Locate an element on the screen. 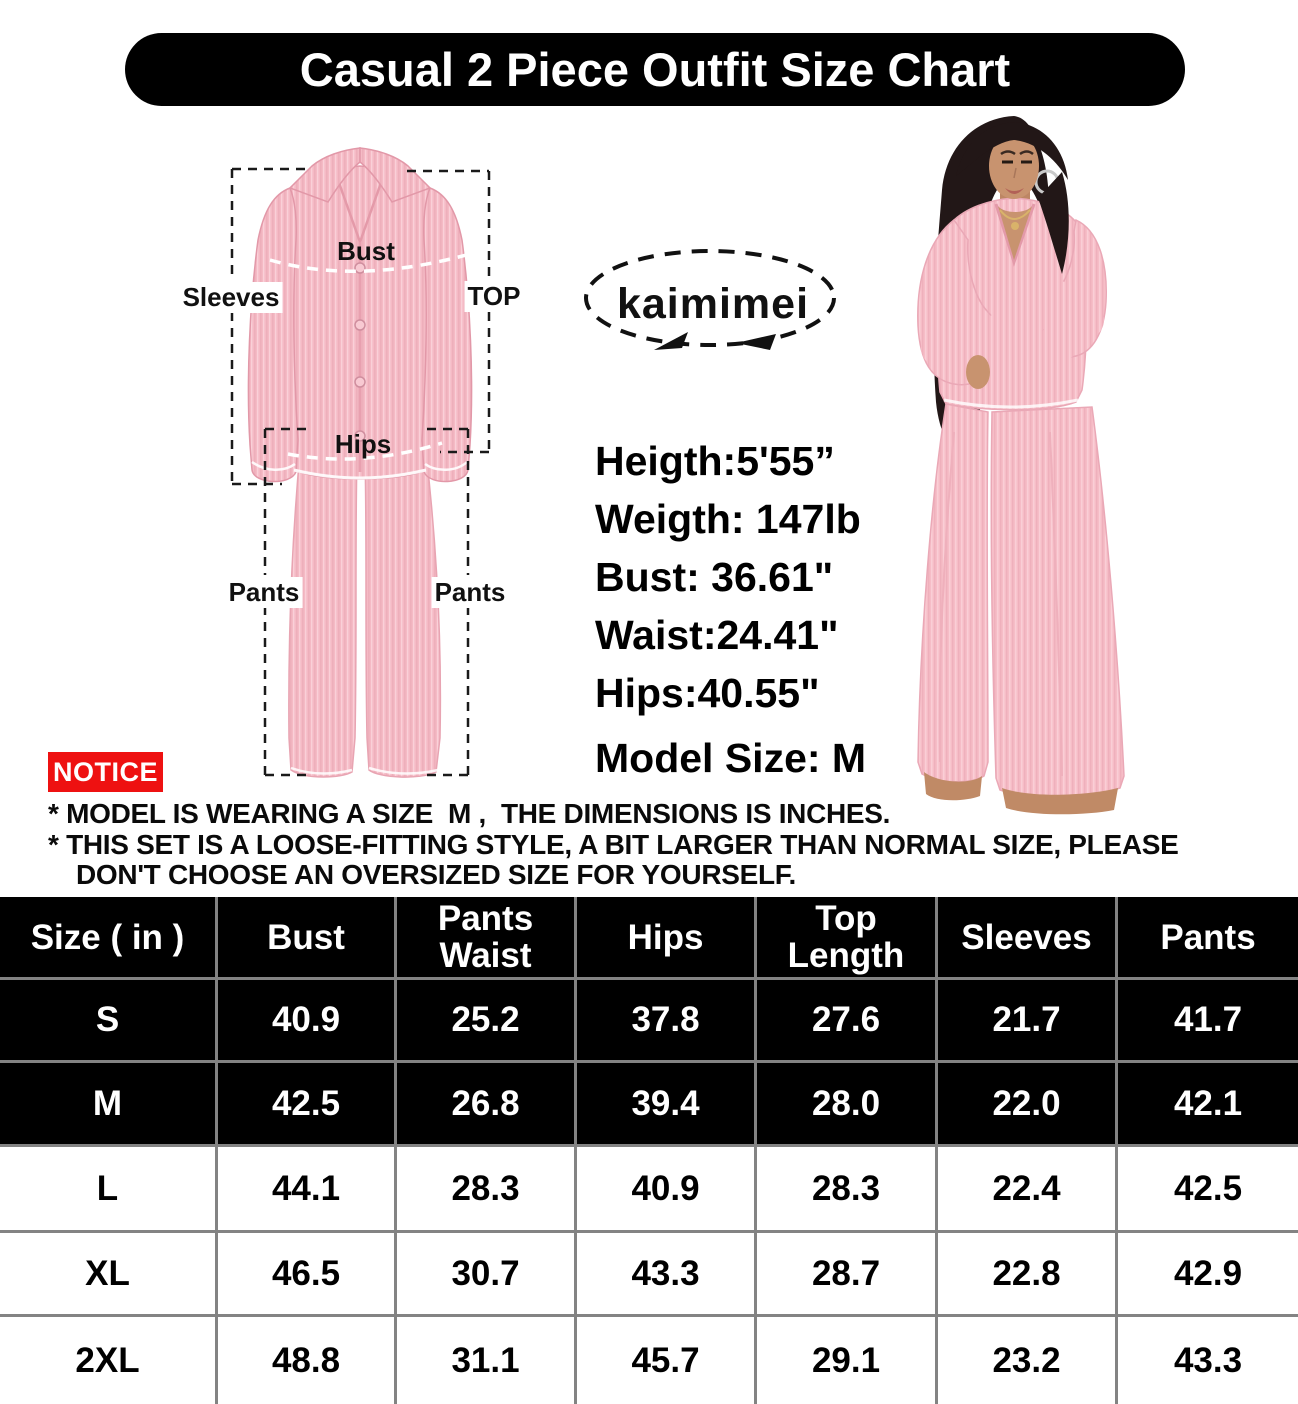 This screenshot has width=1298, height=1404. top-label: TOP is located at coordinates (494, 296).